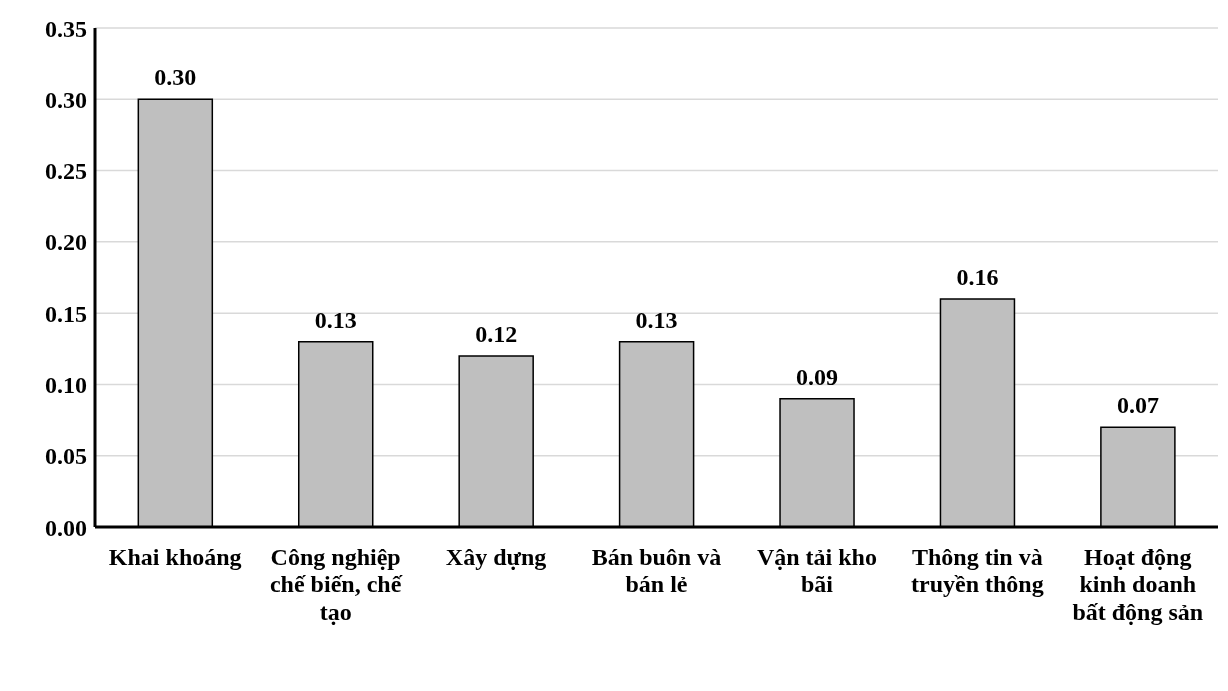 Image resolution: width=1228 pixels, height=691 pixels. Describe the element at coordinates (1138, 584) in the screenshot. I see `x-tick-label: Hoạt động kinh doanh bất động sản` at that location.